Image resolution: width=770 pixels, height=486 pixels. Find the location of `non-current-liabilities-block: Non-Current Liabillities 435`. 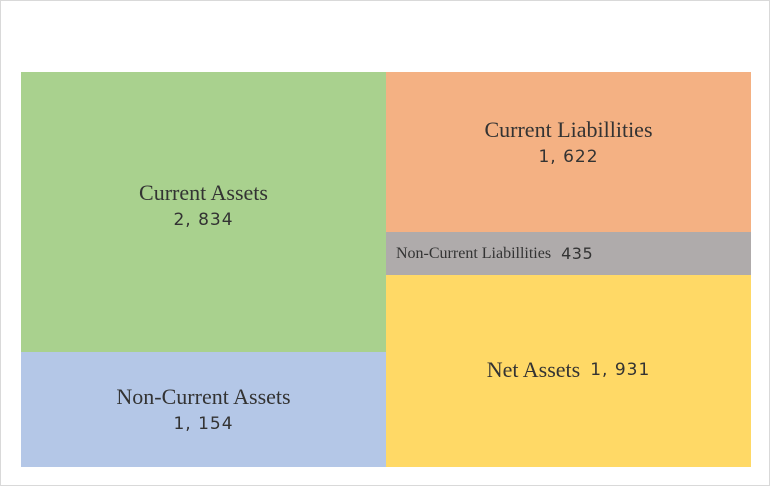

non-current-liabilities-block: Non-Current Liabillities 435 is located at coordinates (568, 253).